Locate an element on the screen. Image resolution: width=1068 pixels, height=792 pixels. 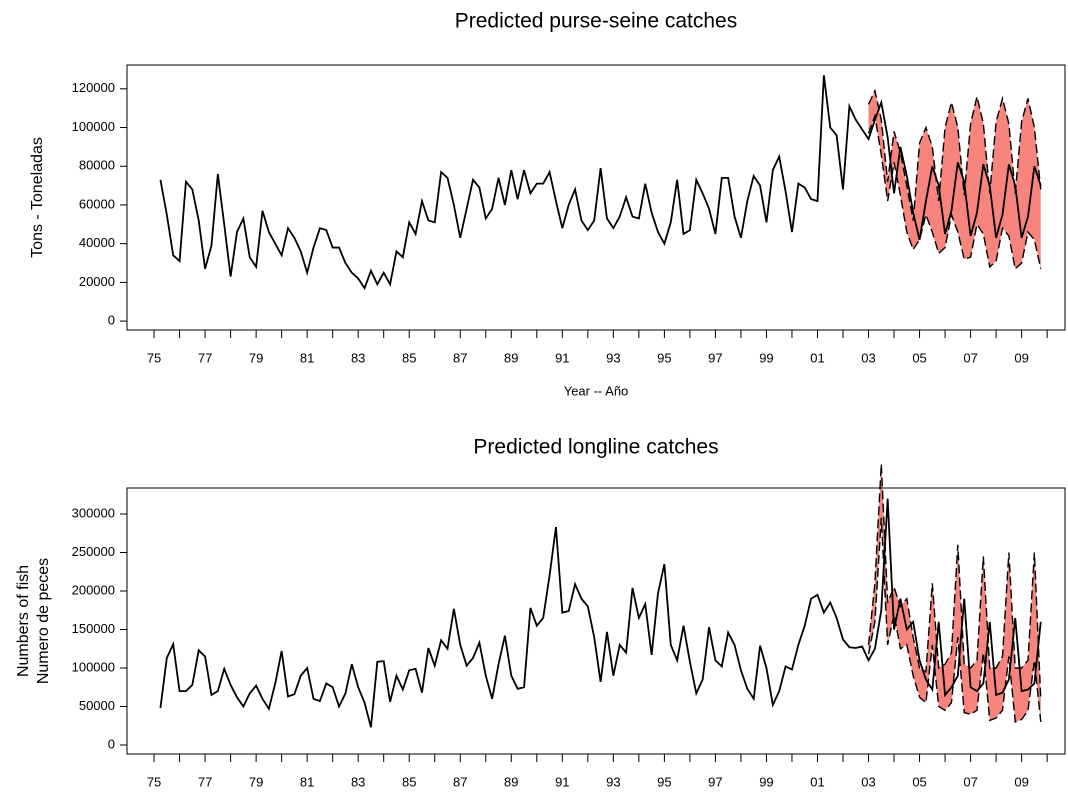
y-tick-label: 200000 is located at coordinates (93, 589).